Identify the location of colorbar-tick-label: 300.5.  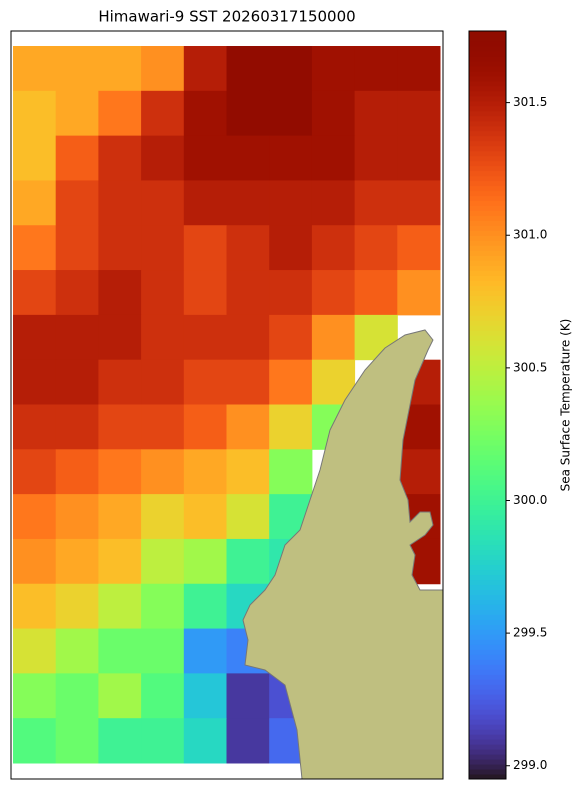
(530, 367).